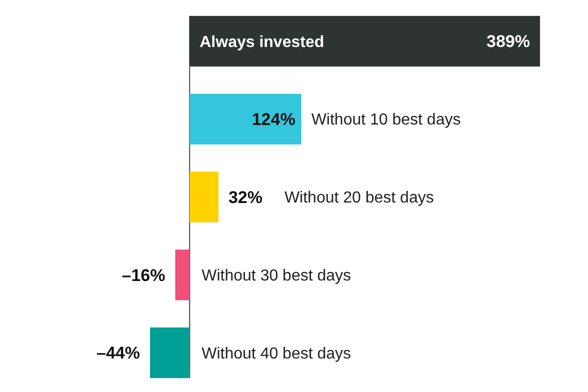 Image resolution: width=588 pixels, height=392 pixels. I want to click on y-tick-label: Without 40 best days, so click(277, 353).